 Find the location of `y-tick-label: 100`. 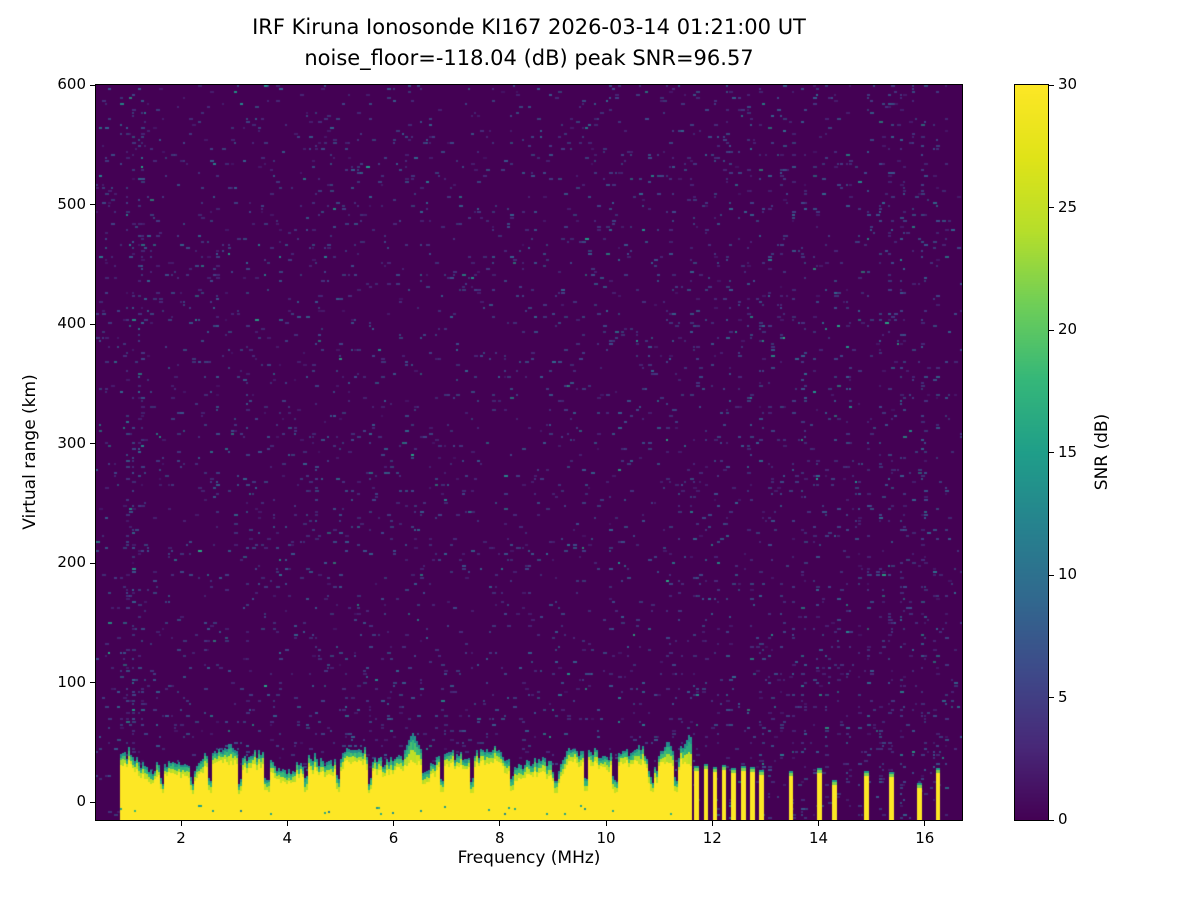

y-tick-label: 100 is located at coordinates (71, 681).